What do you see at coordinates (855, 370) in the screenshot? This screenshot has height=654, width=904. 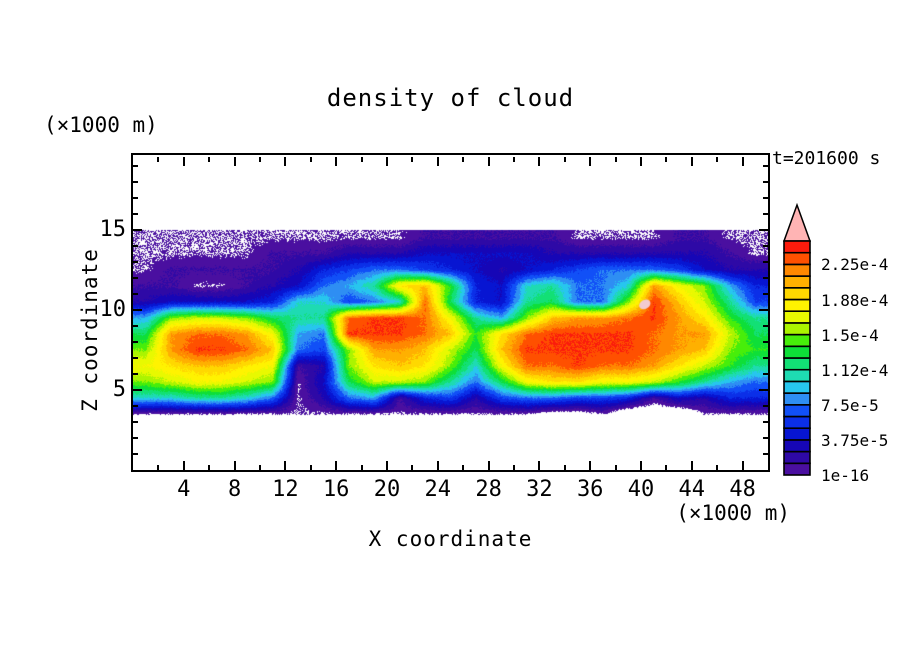 I see `colorbar-label: 1.12e-4` at bounding box center [855, 370].